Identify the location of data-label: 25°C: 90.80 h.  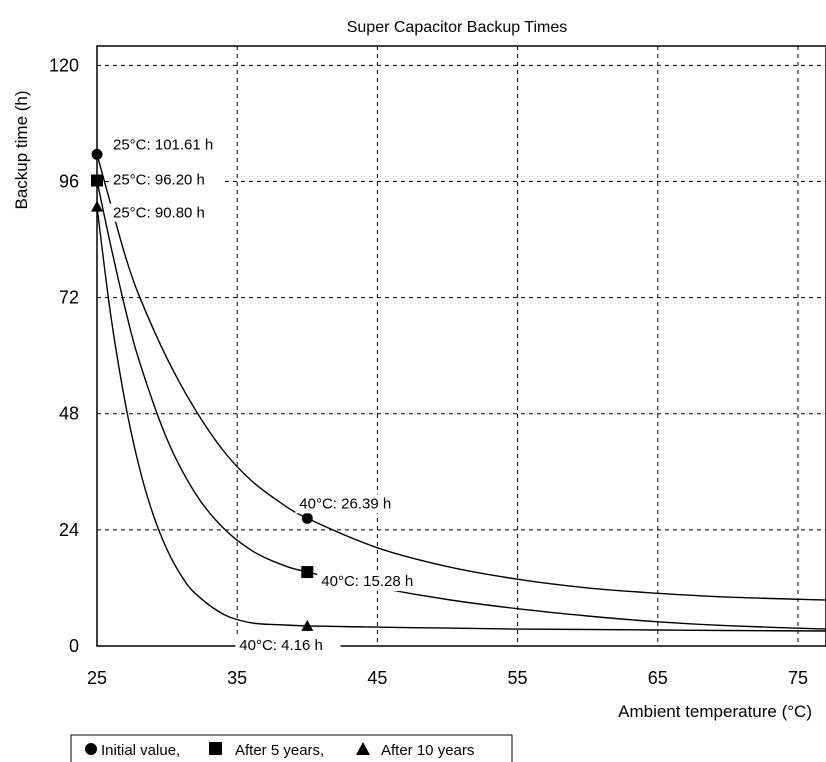
(159, 213).